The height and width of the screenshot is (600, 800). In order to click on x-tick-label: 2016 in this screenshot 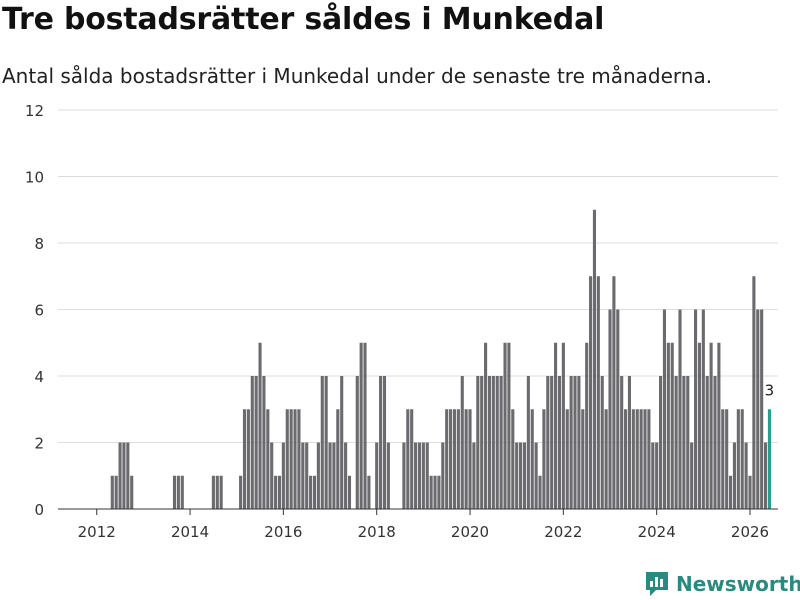, I will do `click(283, 532)`.